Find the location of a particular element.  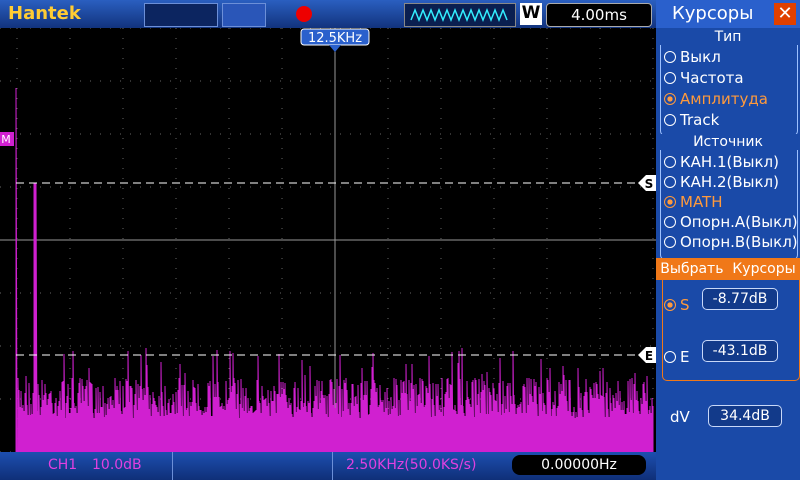

option-label: КАН.2(Выкл) is located at coordinates (729, 182).